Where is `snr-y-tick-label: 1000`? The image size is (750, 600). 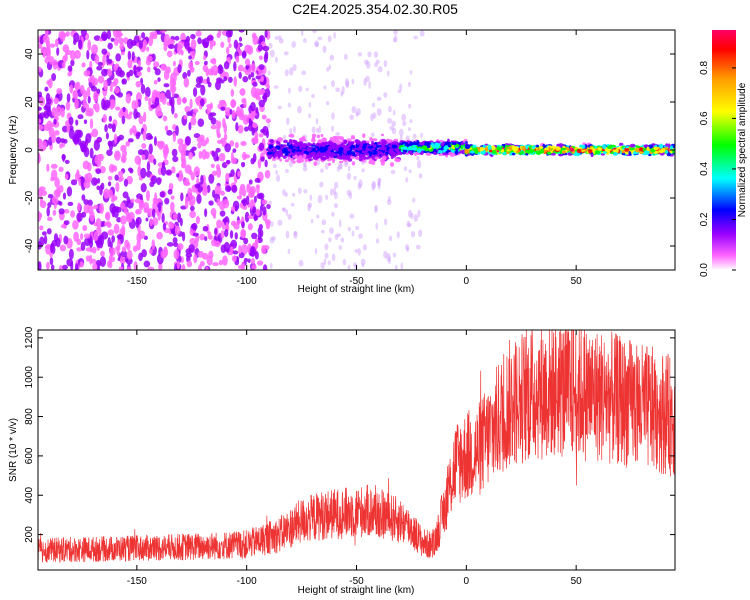 snr-y-tick-label: 1000 is located at coordinates (29, 377).